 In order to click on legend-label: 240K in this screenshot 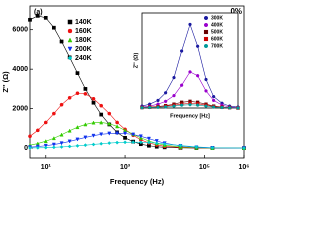, I will do `click(83, 58)`.